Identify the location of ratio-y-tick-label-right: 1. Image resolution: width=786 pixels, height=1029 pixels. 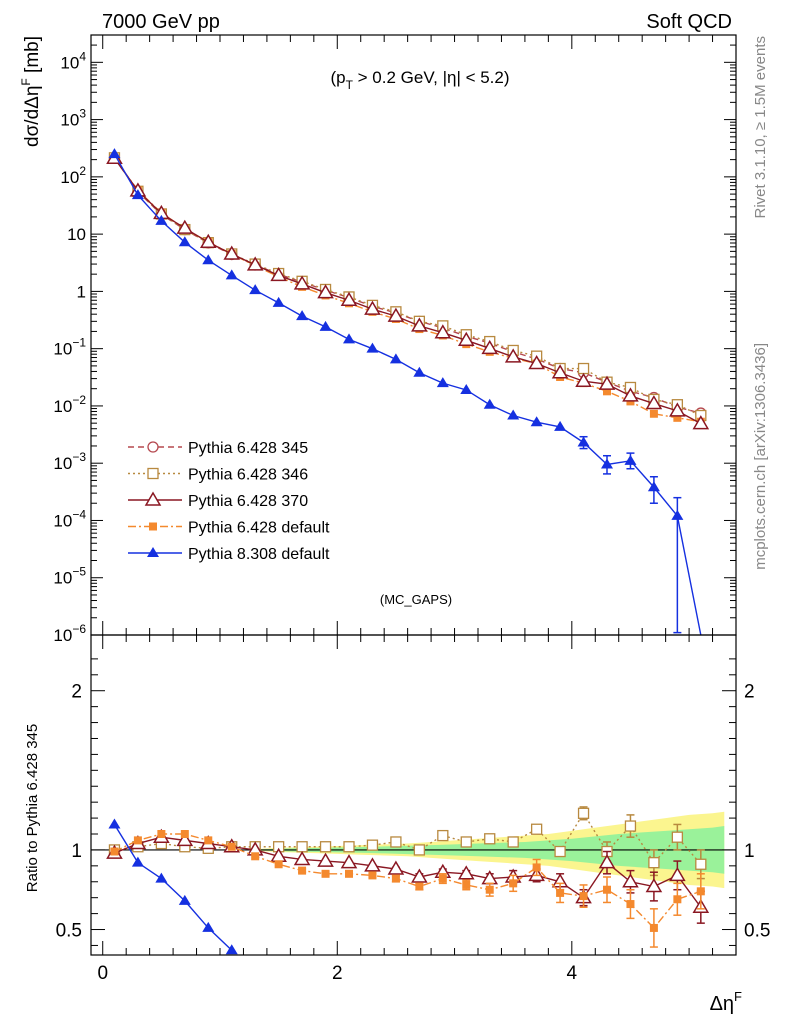
(749, 851).